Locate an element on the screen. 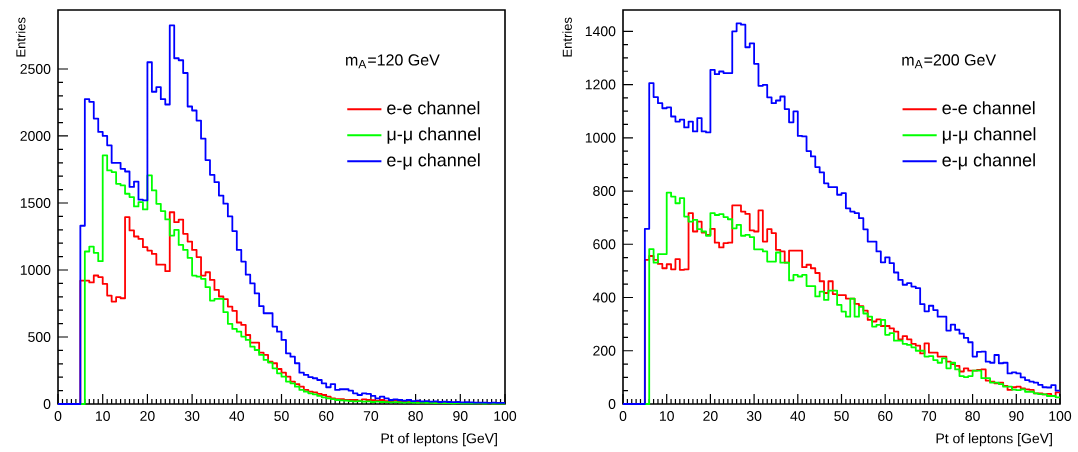  y-tick-label: 500 is located at coordinates (39, 337).